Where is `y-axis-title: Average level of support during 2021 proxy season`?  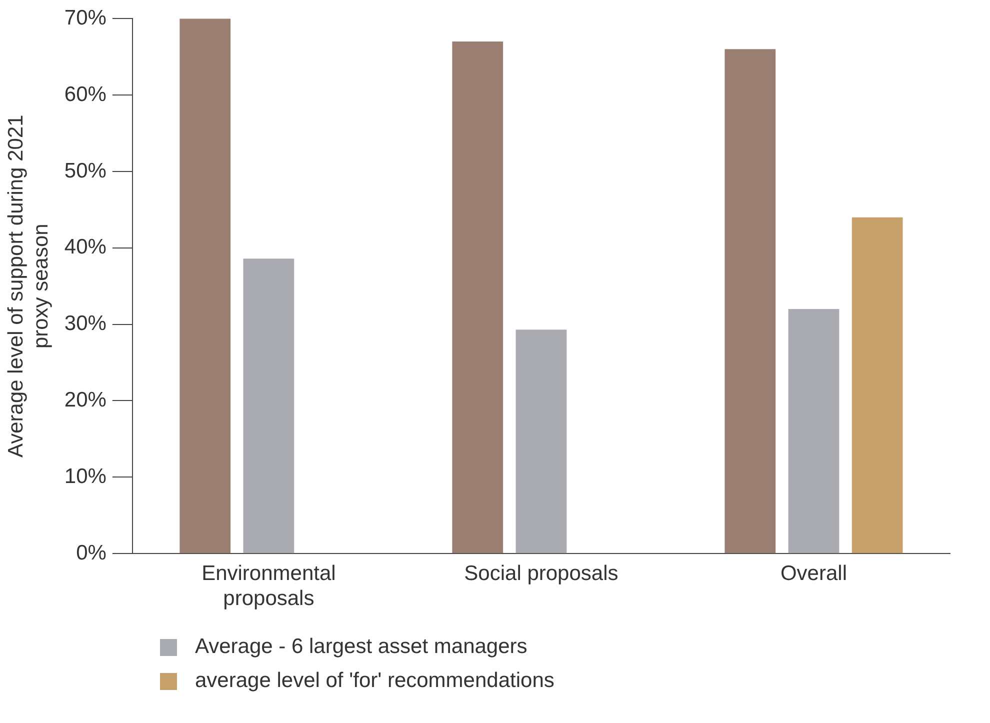
y-axis-title: Average level of support during 2021 proxy season is located at coordinates (28, 286).